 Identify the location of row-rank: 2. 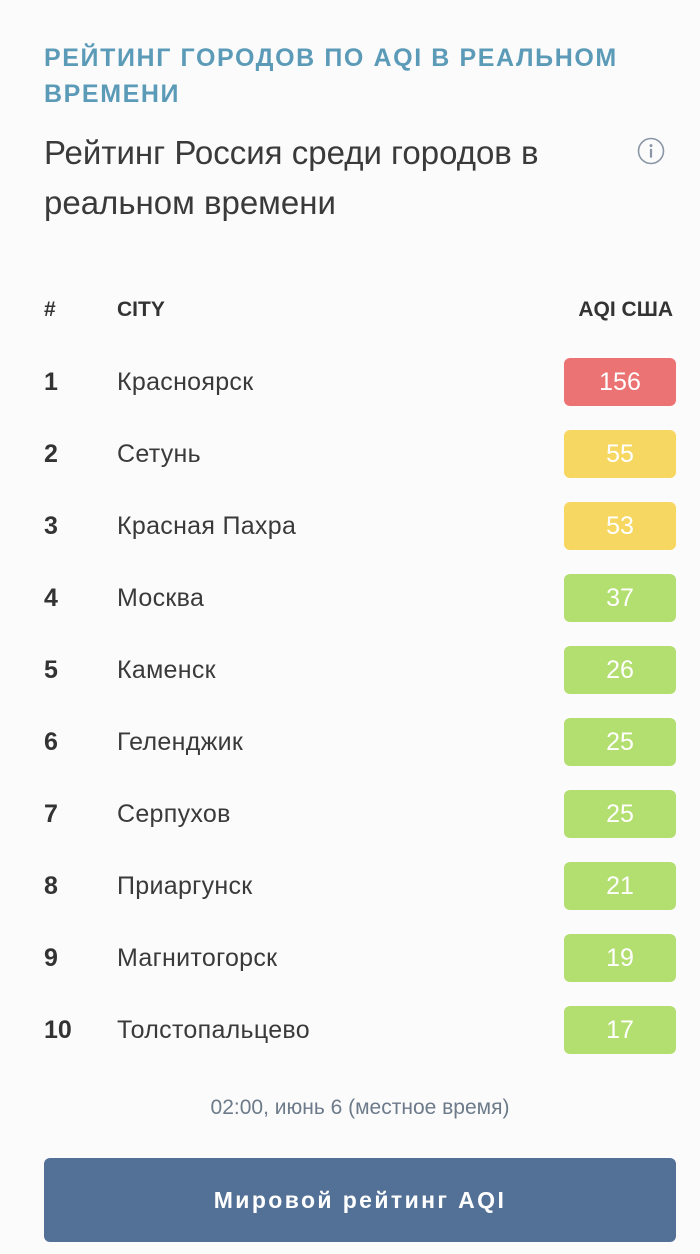
(51, 454).